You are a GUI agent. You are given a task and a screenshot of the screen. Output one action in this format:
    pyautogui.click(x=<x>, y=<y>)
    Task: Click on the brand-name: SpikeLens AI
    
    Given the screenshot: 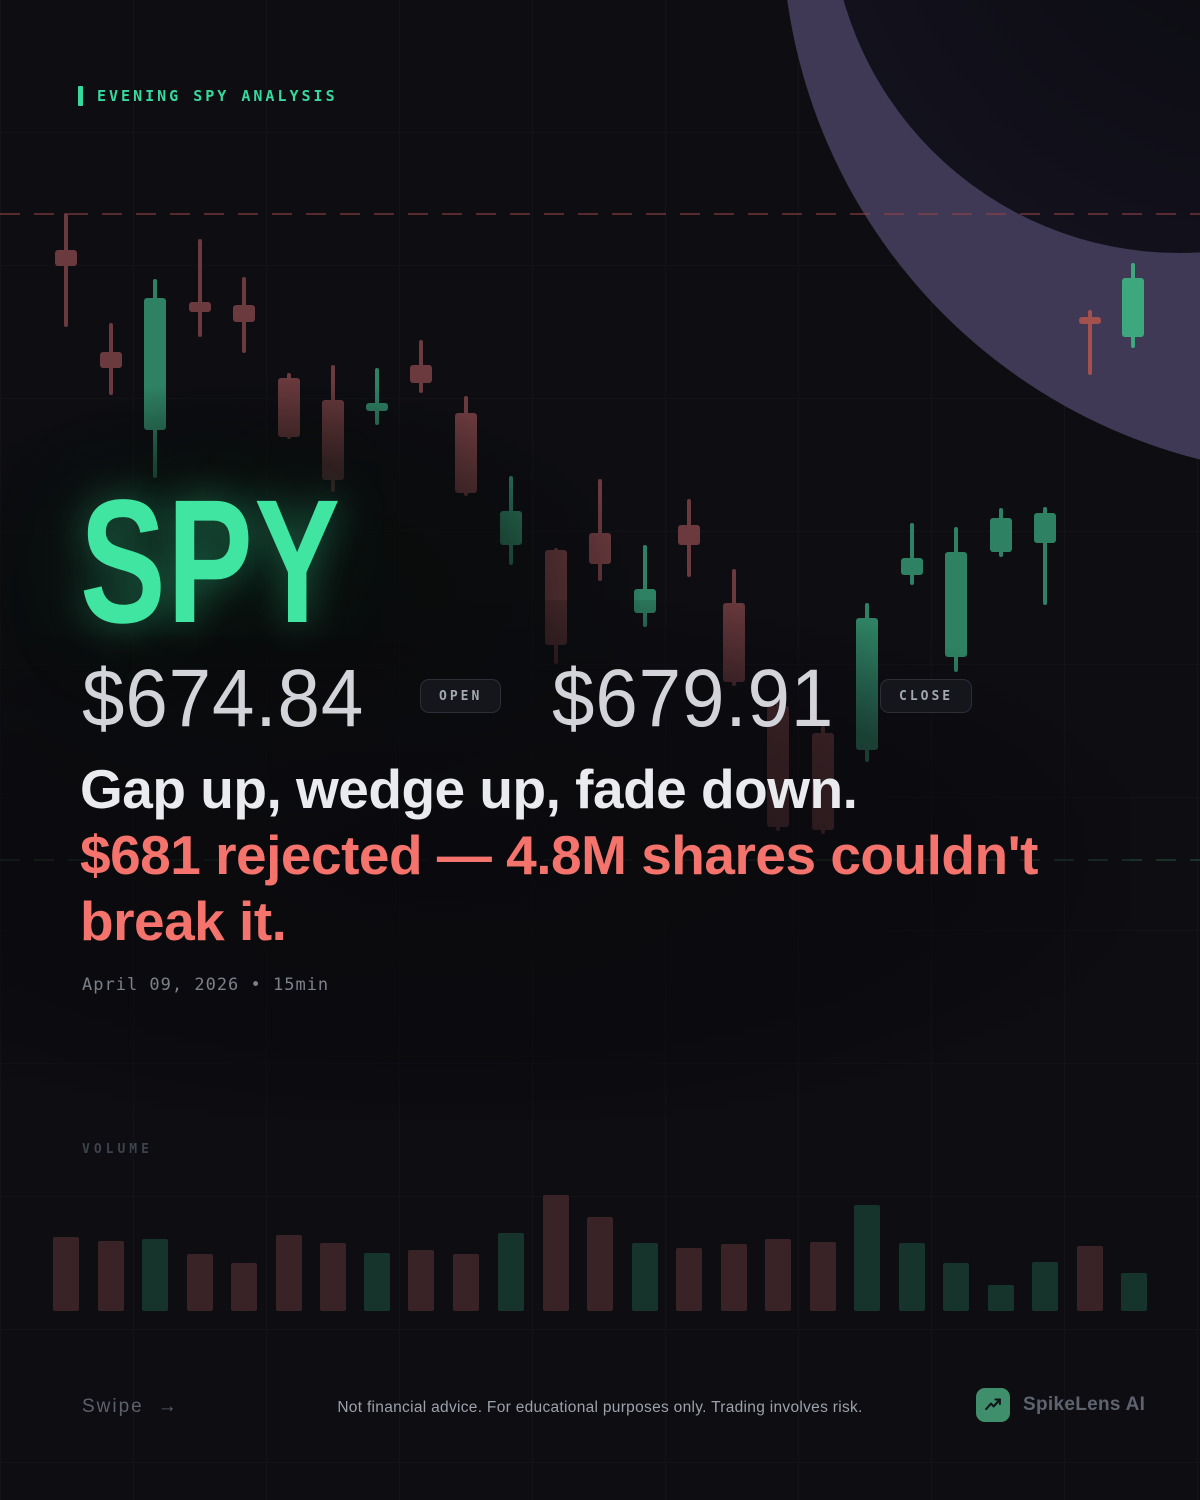 What is the action you would take?
    pyautogui.click(x=1084, y=1404)
    